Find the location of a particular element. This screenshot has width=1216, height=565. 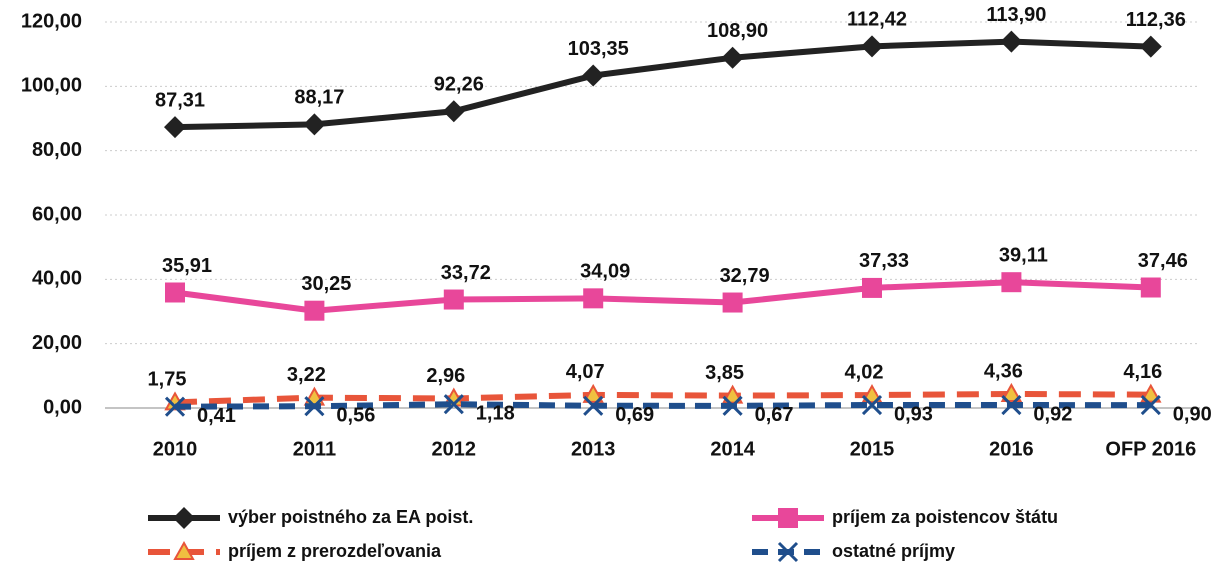

y-tick-label: 80,00 is located at coordinates (57, 150).